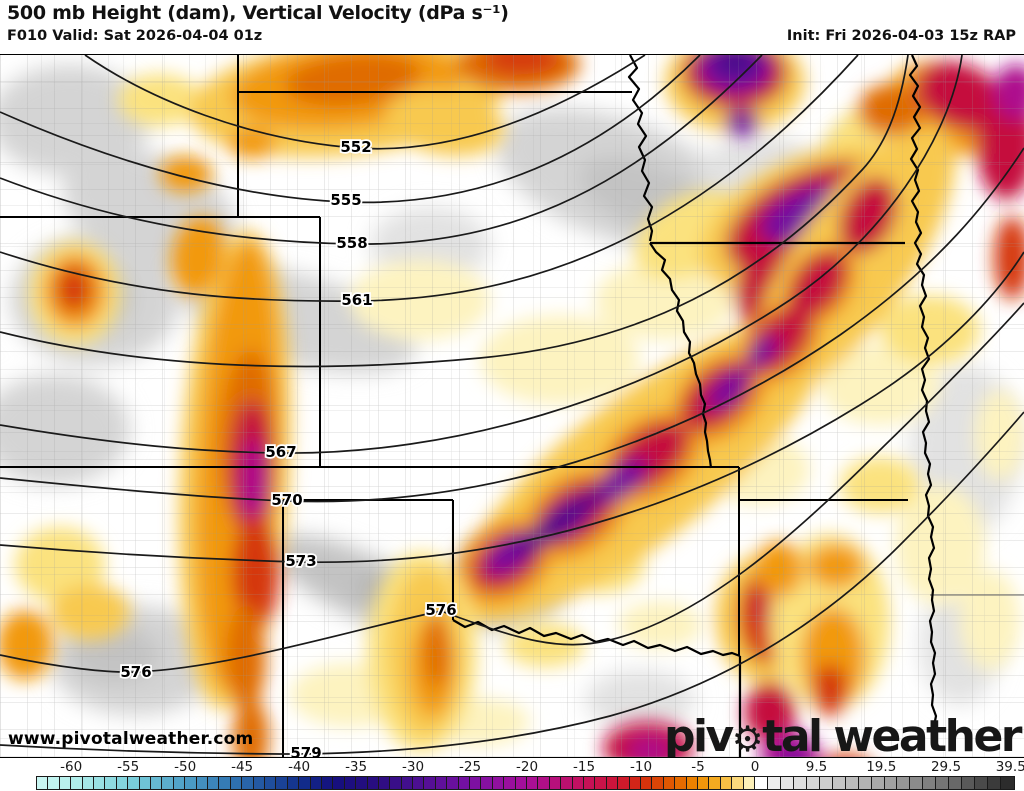 This screenshot has height=791, width=1024. What do you see at coordinates (946, 767) in the screenshot?
I see `colorbar-tick: 29.5` at bounding box center [946, 767].